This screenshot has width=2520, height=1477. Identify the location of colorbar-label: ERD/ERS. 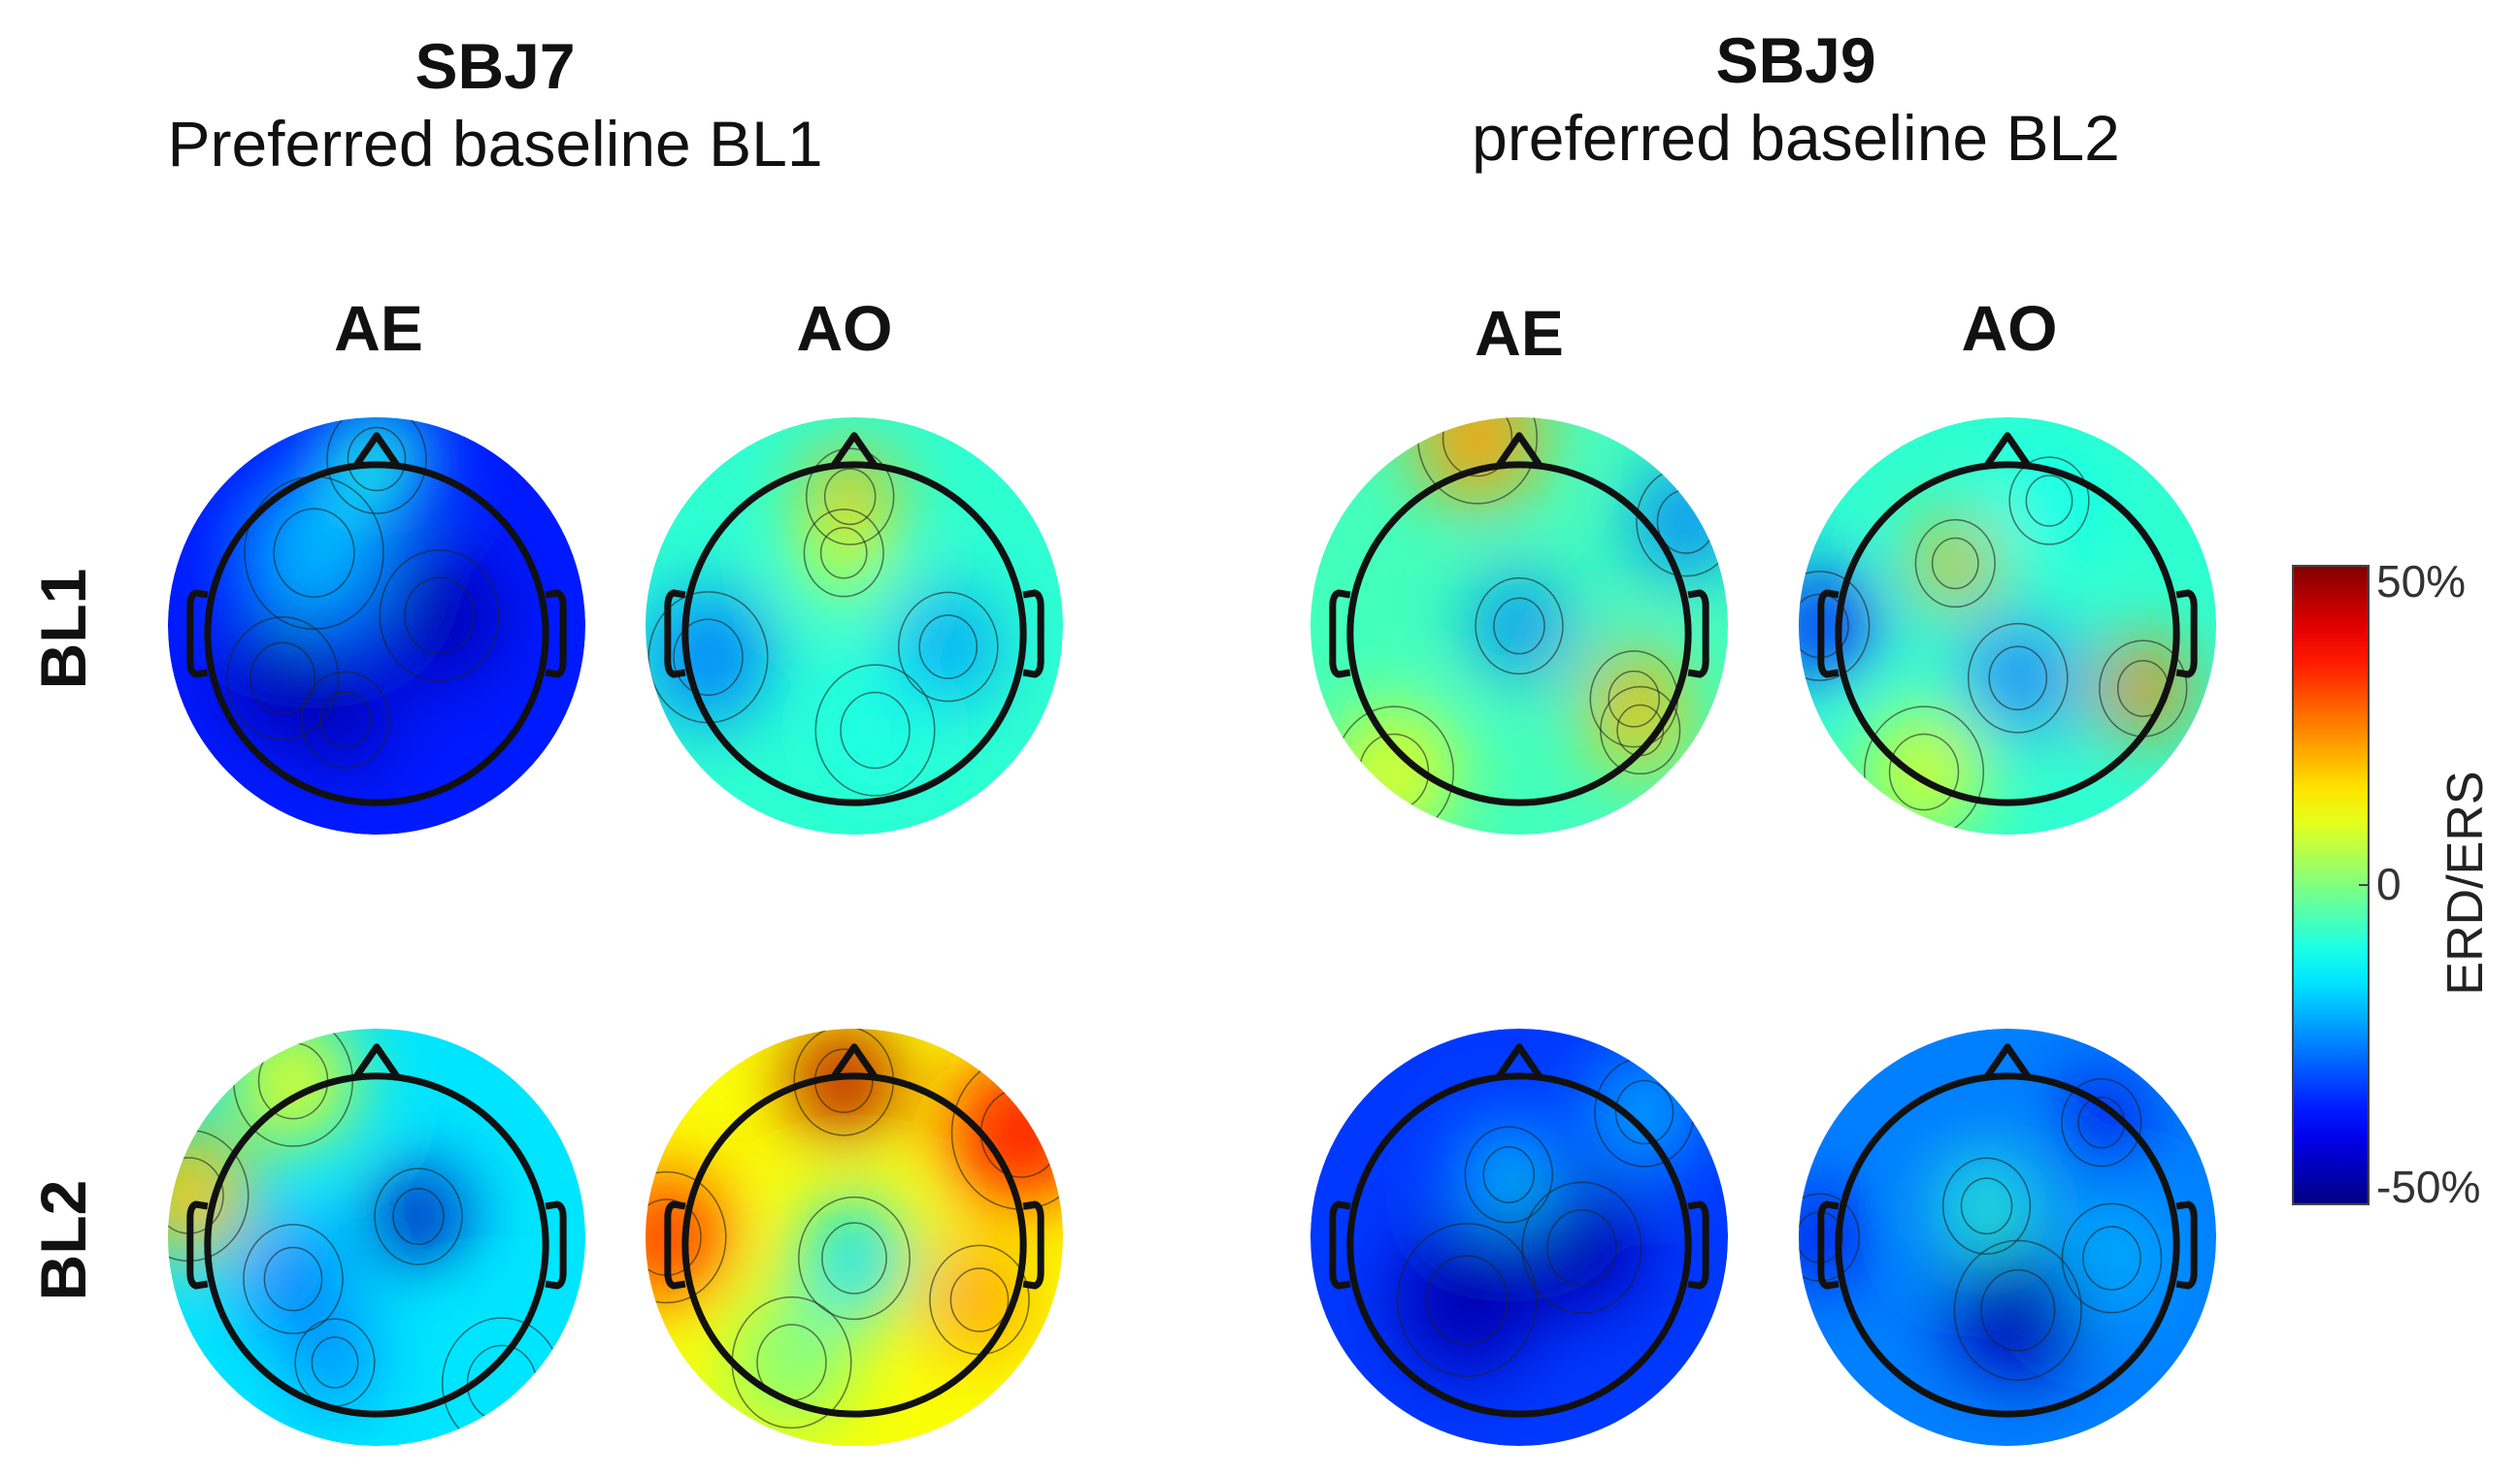
(2465, 883).